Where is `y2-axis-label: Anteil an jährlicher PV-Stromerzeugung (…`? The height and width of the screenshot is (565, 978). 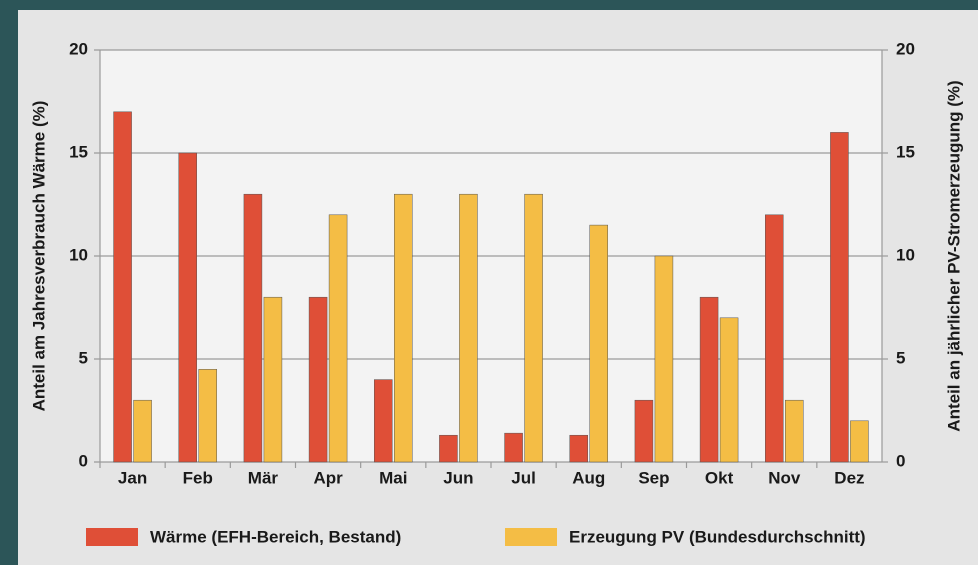
y2-axis-label: Anteil an jährlicher PV-Stromerzeugung (… is located at coordinates (953, 255).